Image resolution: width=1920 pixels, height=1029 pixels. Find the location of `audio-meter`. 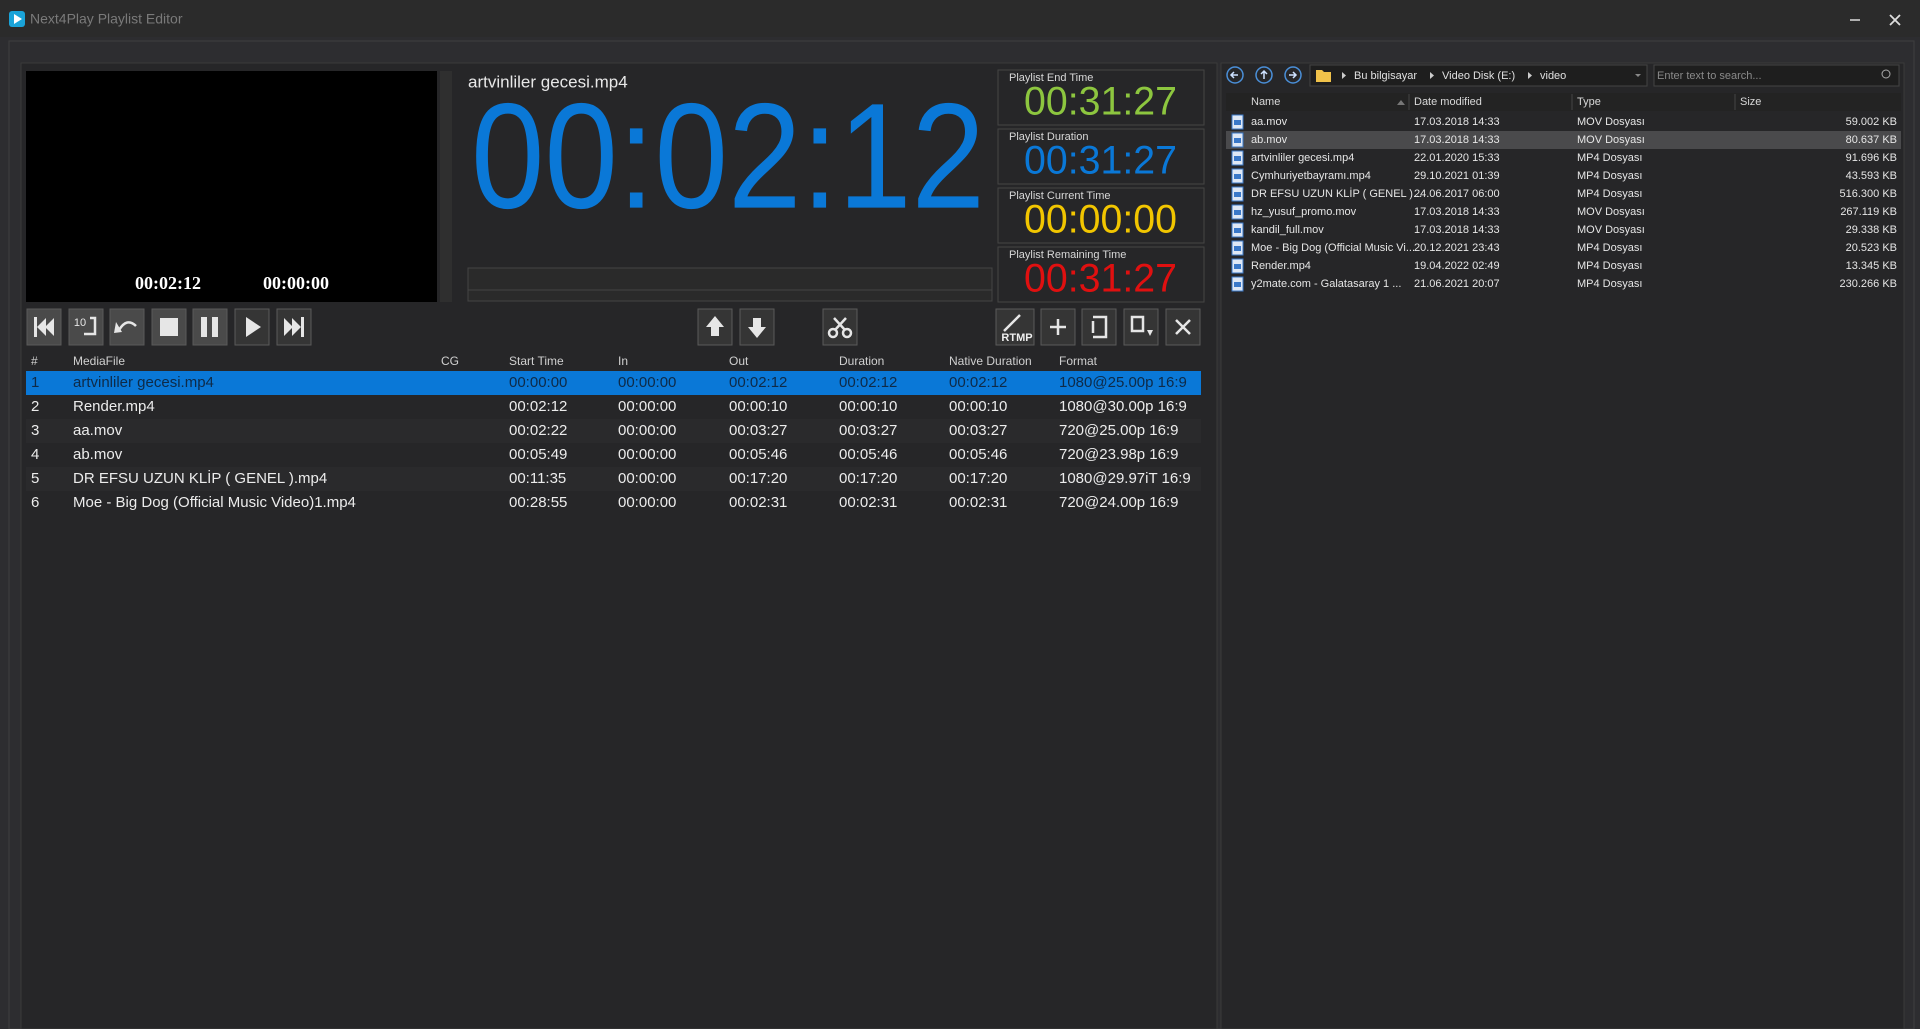

audio-meter is located at coordinates (446, 186).